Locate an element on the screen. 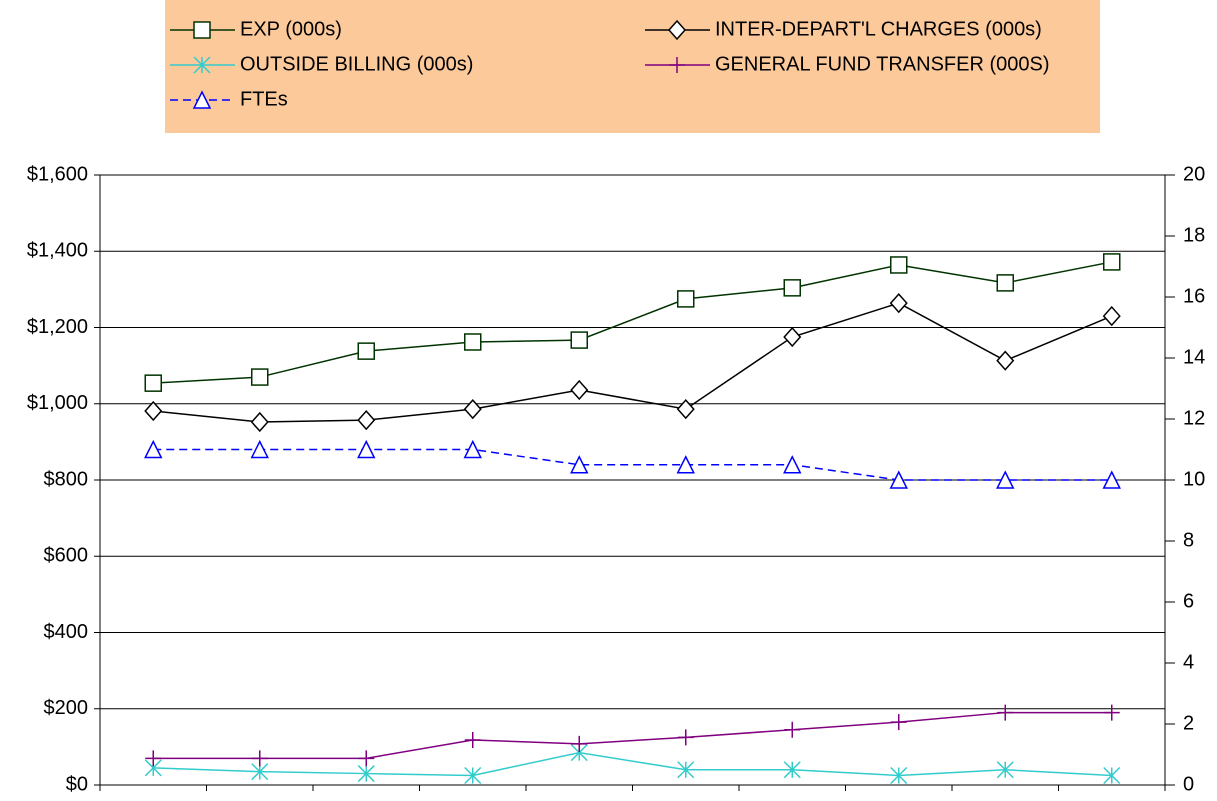 This screenshot has height=801, width=1217. y-tick-label: $800 is located at coordinates (66, 479).